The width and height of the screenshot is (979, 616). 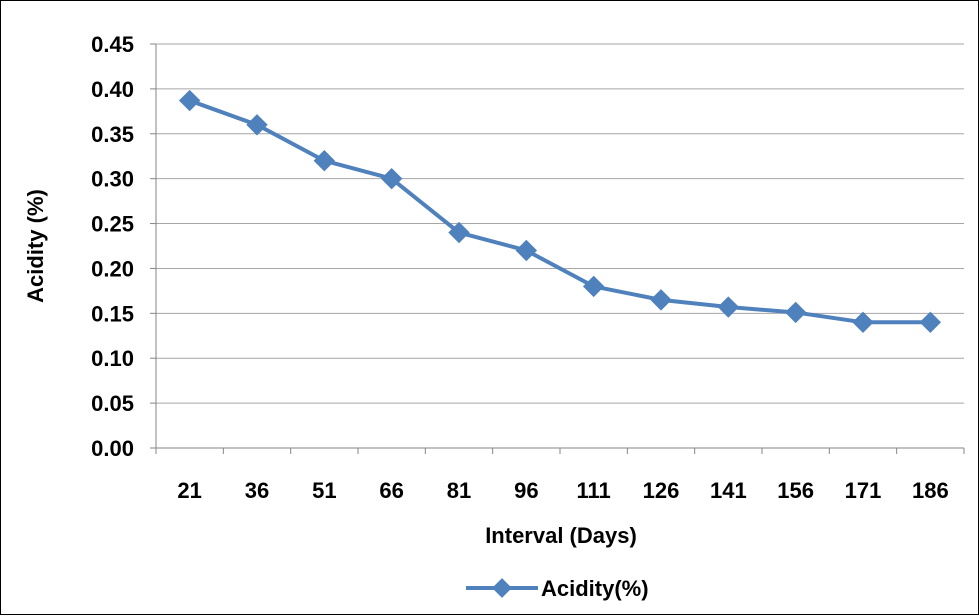 I want to click on y-tick-label: 0.40, so click(x=112, y=89).